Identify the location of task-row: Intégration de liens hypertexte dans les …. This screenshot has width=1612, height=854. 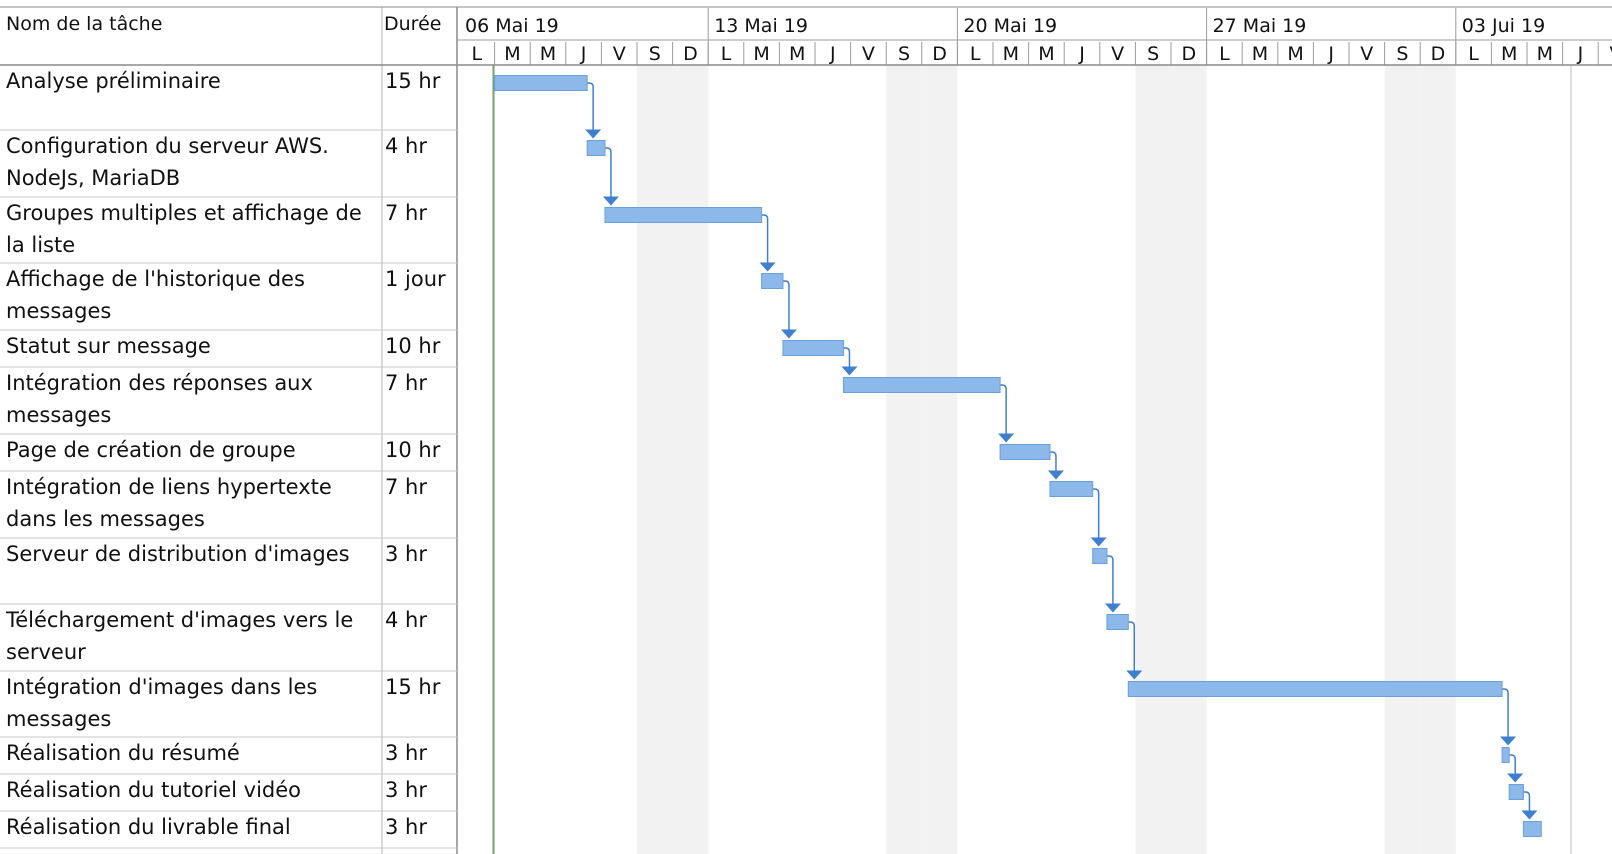
(216, 503).